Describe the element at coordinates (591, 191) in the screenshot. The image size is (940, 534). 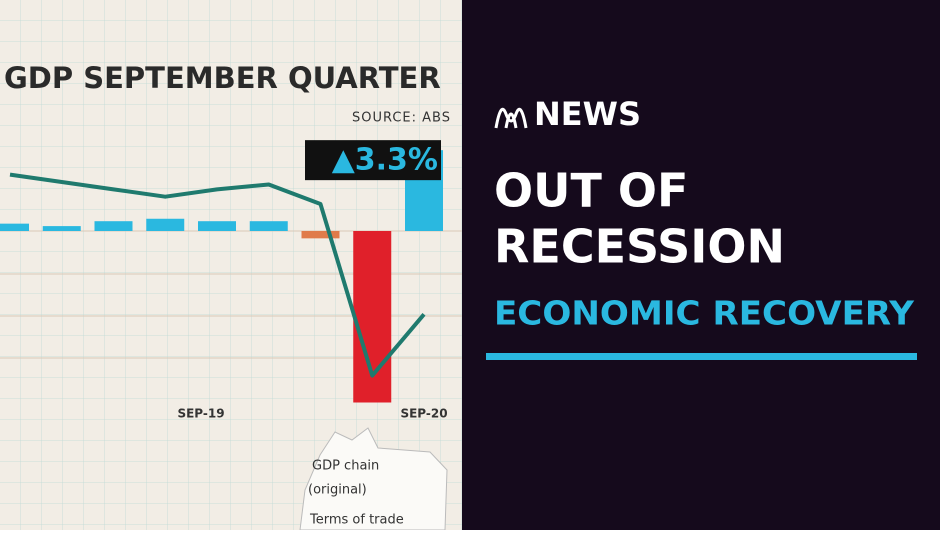
I see `headline: OUT OF` at that location.